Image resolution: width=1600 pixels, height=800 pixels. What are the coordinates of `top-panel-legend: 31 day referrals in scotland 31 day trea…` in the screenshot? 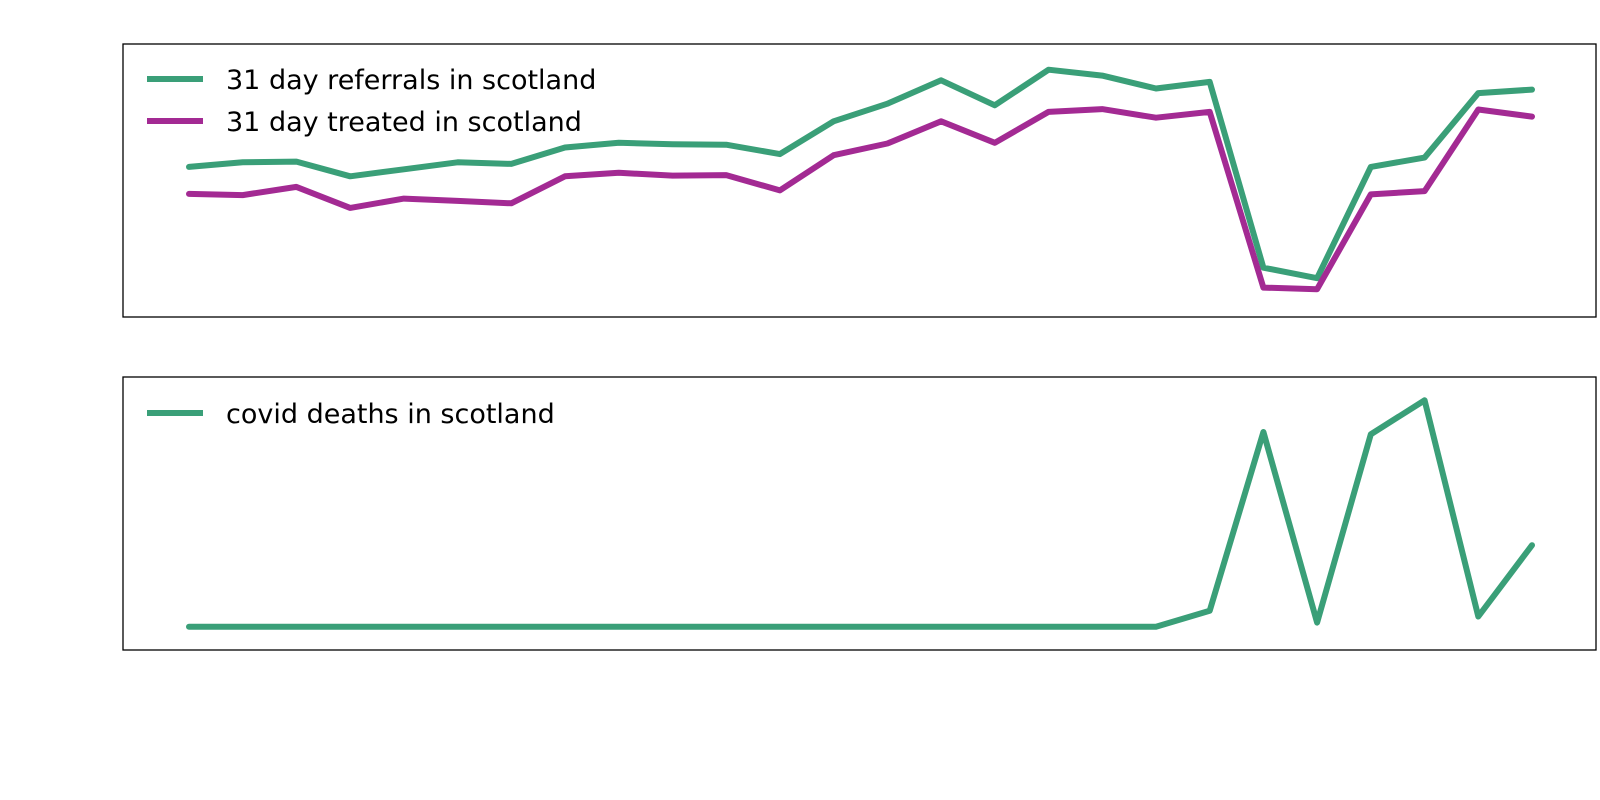 It's located at (371, 101).